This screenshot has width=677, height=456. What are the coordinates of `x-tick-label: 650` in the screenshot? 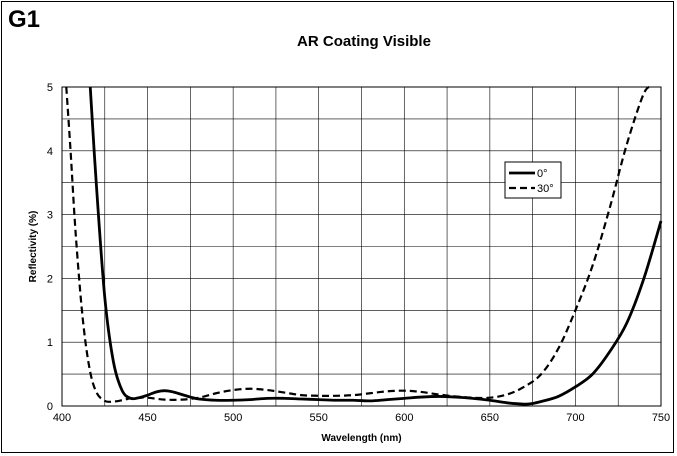 It's located at (490, 418).